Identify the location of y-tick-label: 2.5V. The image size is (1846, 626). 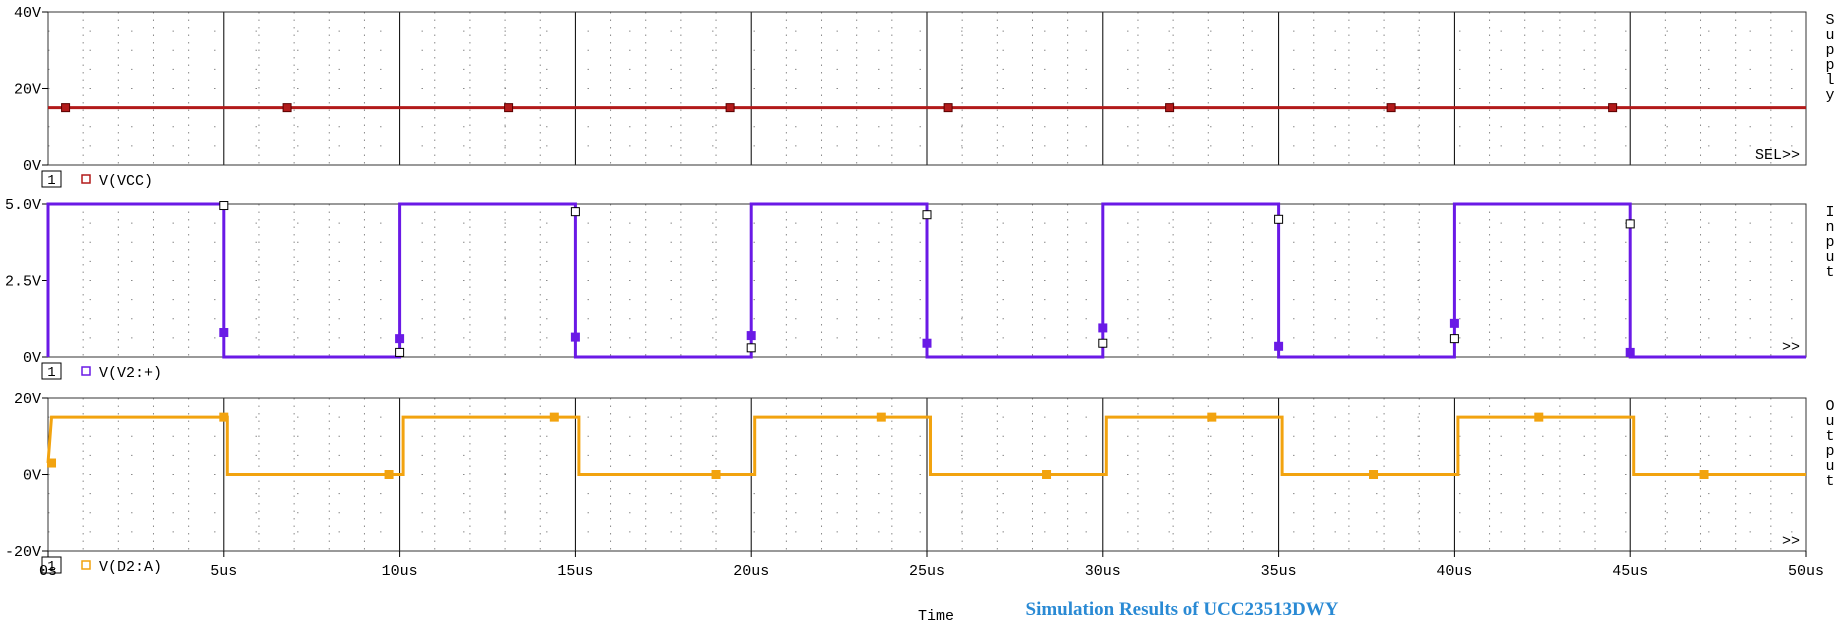
(23, 282).